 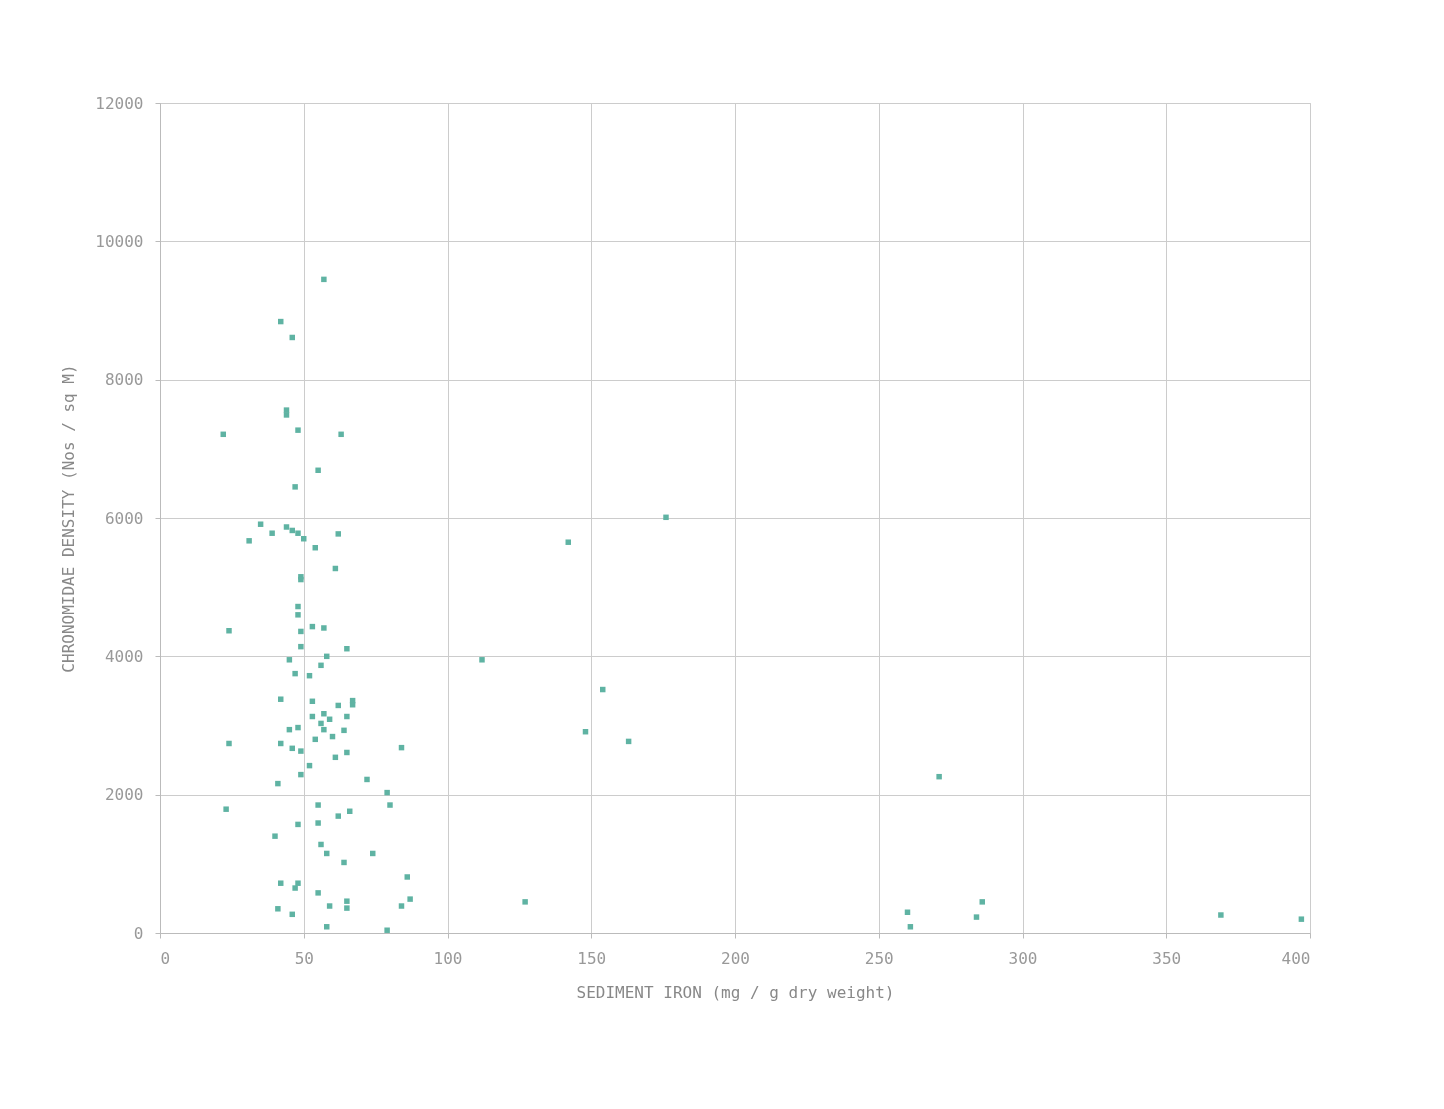 I want to click on x-axis-title: SEDIMENT IRON (mg / g dry weight), so click(x=735, y=992).